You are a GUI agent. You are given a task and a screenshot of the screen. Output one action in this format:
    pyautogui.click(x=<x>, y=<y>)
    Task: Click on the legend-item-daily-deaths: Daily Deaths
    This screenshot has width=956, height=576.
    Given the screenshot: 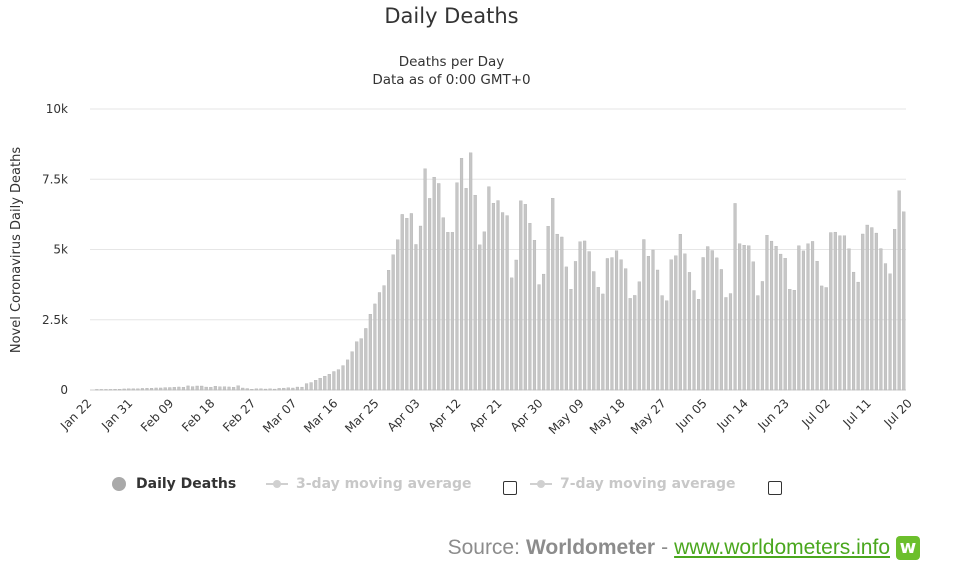 What is the action you would take?
    pyautogui.click(x=186, y=484)
    